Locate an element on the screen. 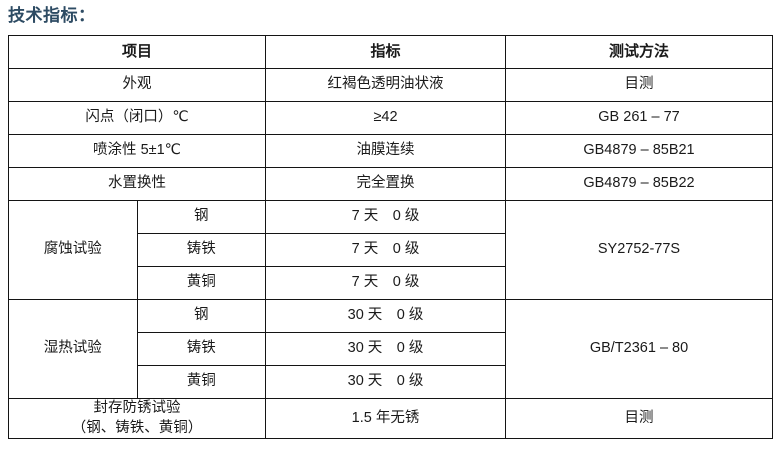  table-header-row: 项目 指标 测试方法 is located at coordinates (390, 52).